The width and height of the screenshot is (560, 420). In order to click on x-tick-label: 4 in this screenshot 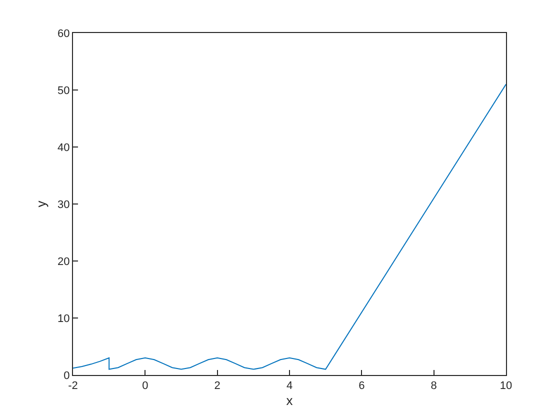, I will do `click(289, 386)`.